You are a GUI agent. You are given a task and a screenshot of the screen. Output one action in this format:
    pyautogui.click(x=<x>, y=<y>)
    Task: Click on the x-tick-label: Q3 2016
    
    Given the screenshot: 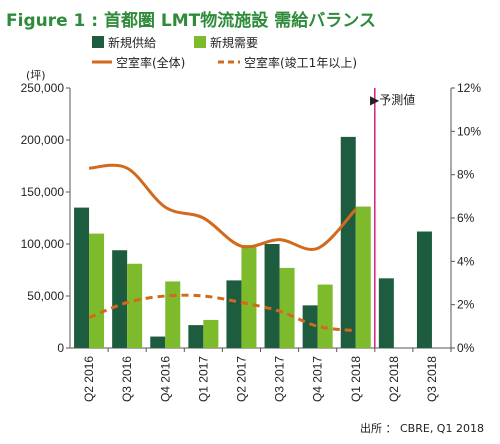 What is the action you would take?
    pyautogui.click(x=127, y=379)
    